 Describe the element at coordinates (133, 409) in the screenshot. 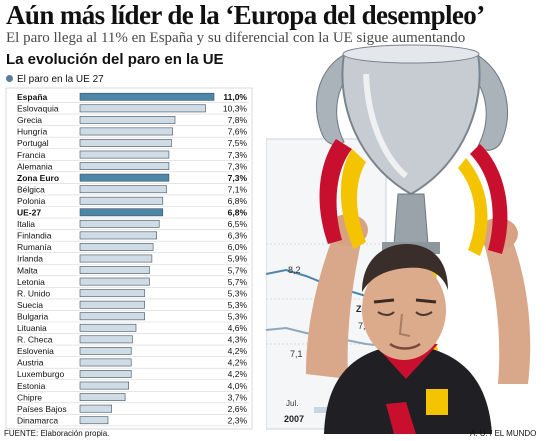

I see `bar-row: Países Bajos 2,6%` at that location.